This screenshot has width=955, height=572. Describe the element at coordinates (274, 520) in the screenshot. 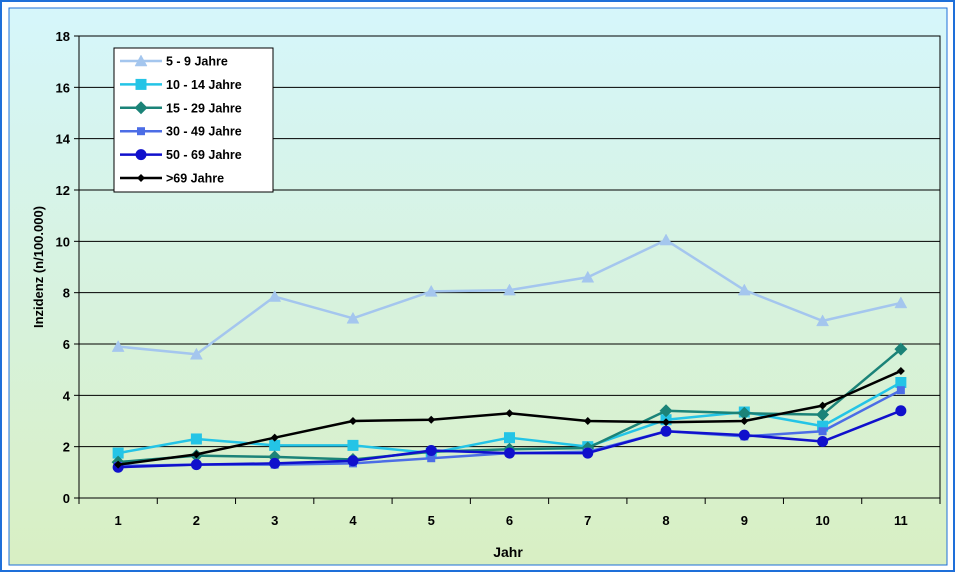

I see `x-tick-label: 3` at that location.